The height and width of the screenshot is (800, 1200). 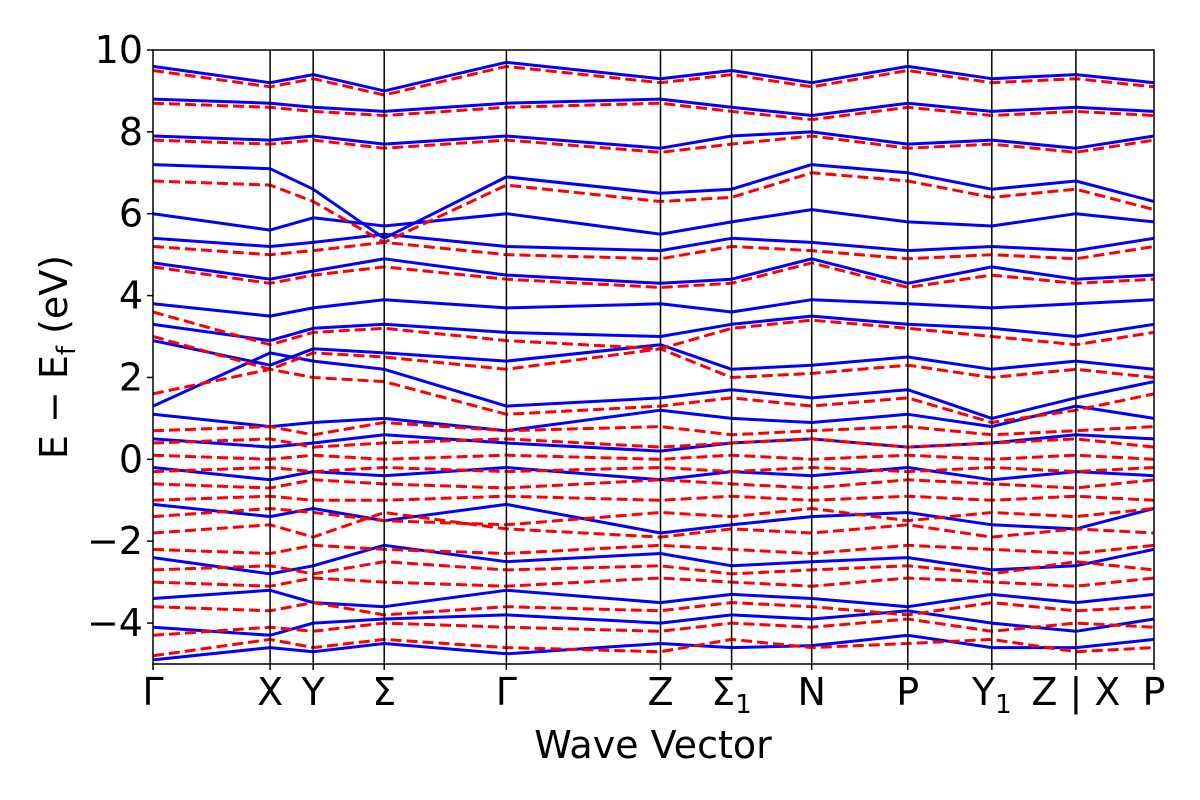 I want to click on y-tick-label-6: 8, so click(x=131, y=132).